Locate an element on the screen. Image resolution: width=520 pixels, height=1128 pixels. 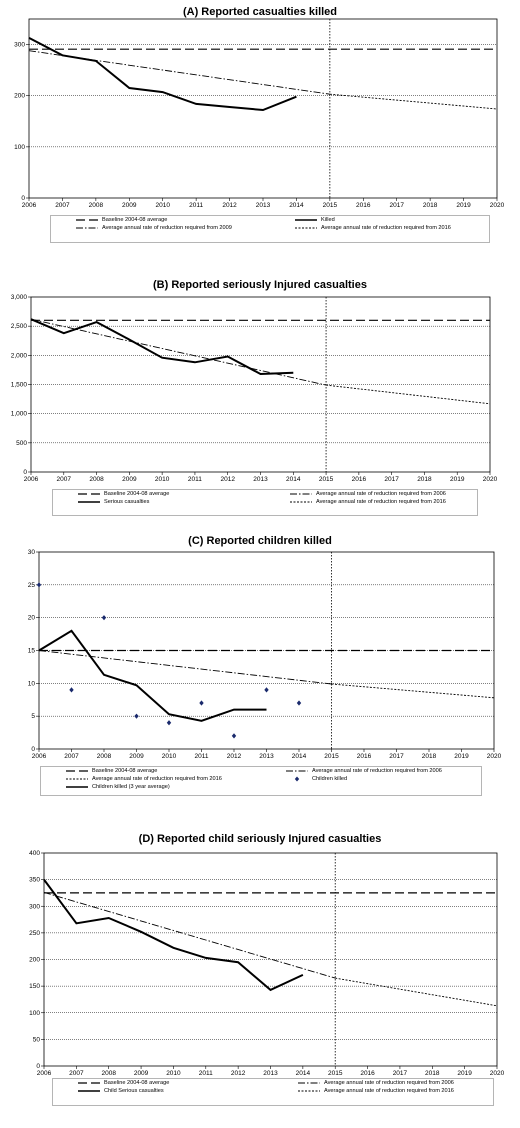
legend-label: Child Serious casualties is located at coordinates (134, 1091).